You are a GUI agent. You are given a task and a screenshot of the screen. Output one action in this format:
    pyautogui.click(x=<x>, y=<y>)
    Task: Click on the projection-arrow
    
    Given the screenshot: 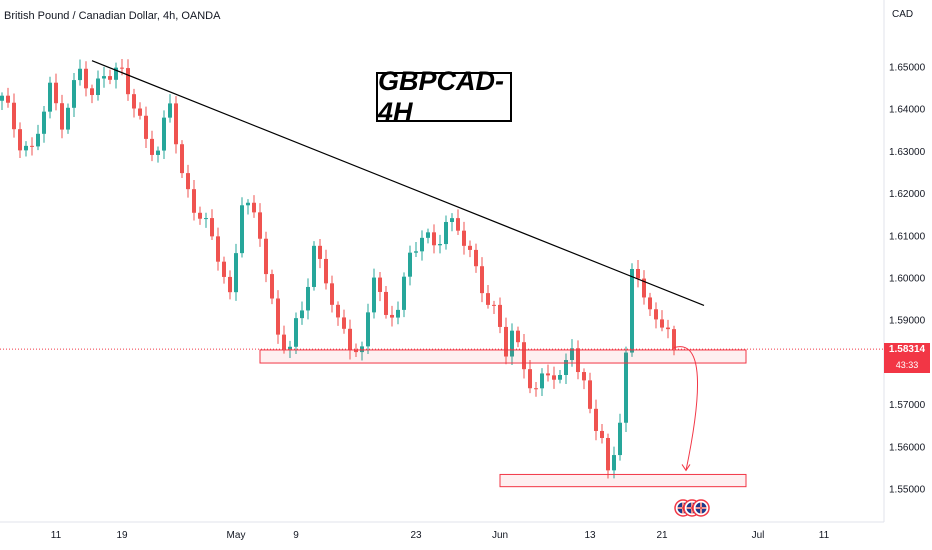 What is the action you would take?
    pyautogui.click(x=685, y=408)
    